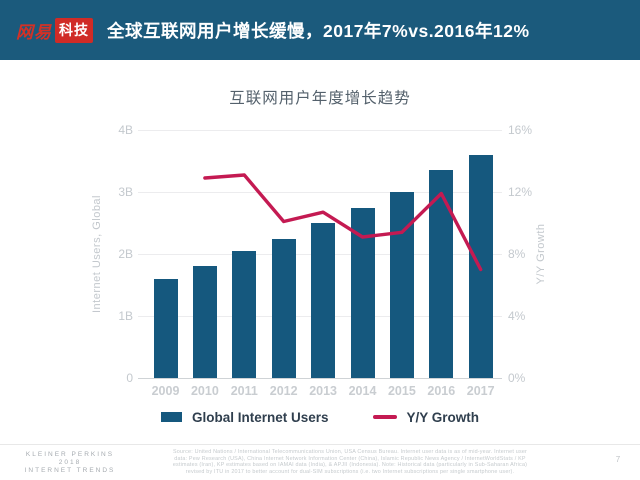 This screenshot has height=480, width=640. I want to click on page-number: 7, so click(618, 459).